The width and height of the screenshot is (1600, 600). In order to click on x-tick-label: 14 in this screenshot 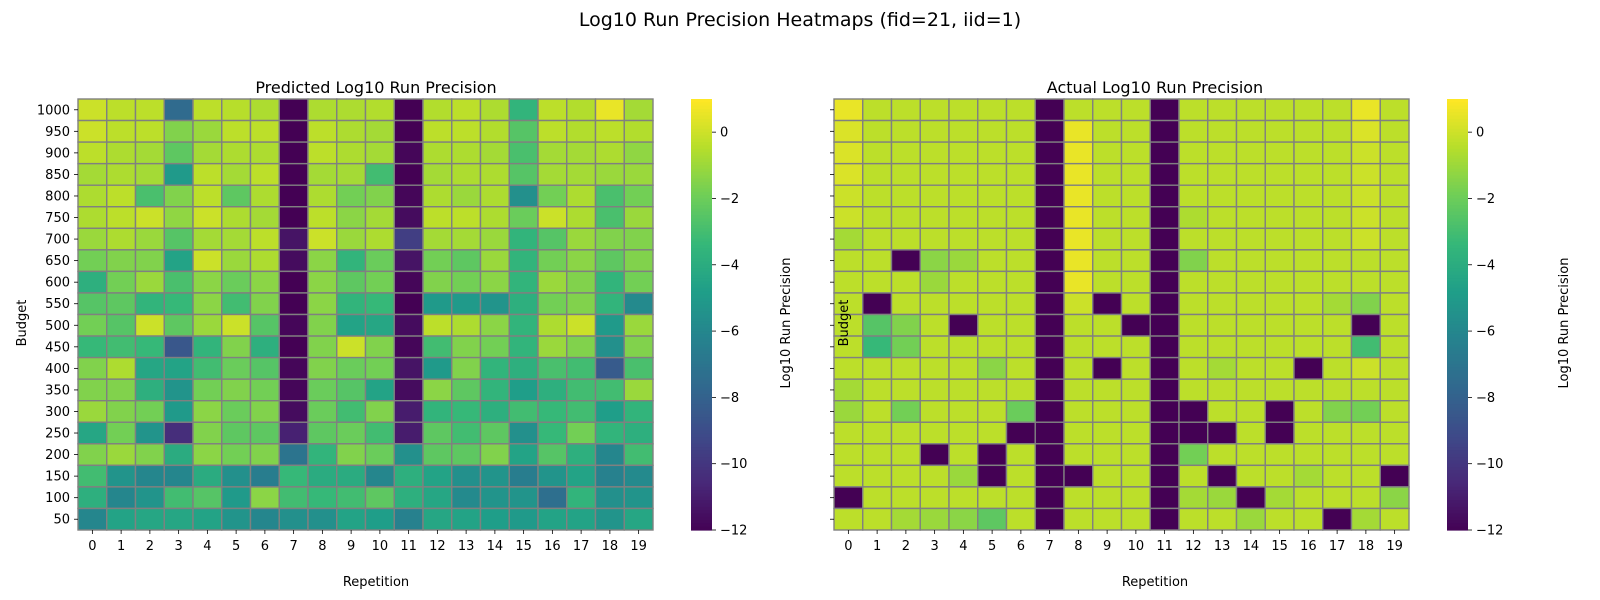, I will do `click(1251, 546)`.